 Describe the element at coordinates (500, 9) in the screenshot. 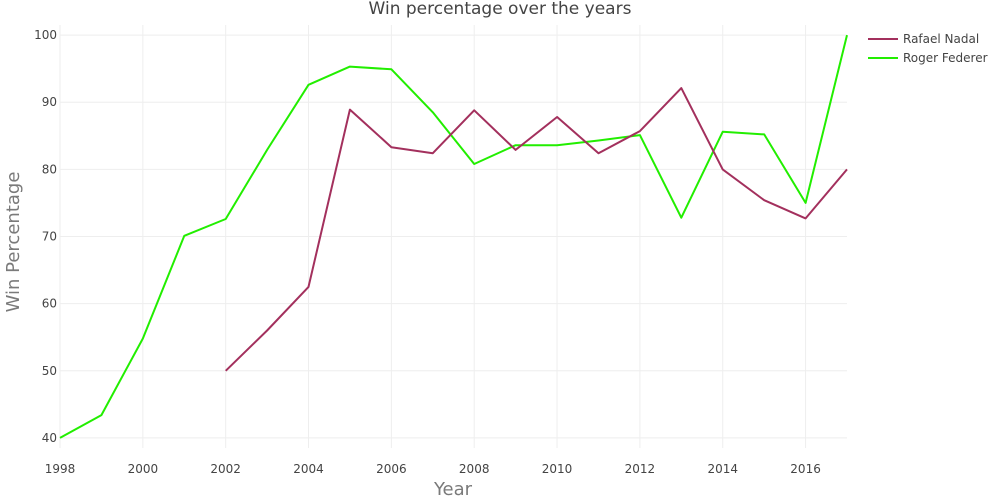

I see `chart-title: Win percentage over the years` at that location.